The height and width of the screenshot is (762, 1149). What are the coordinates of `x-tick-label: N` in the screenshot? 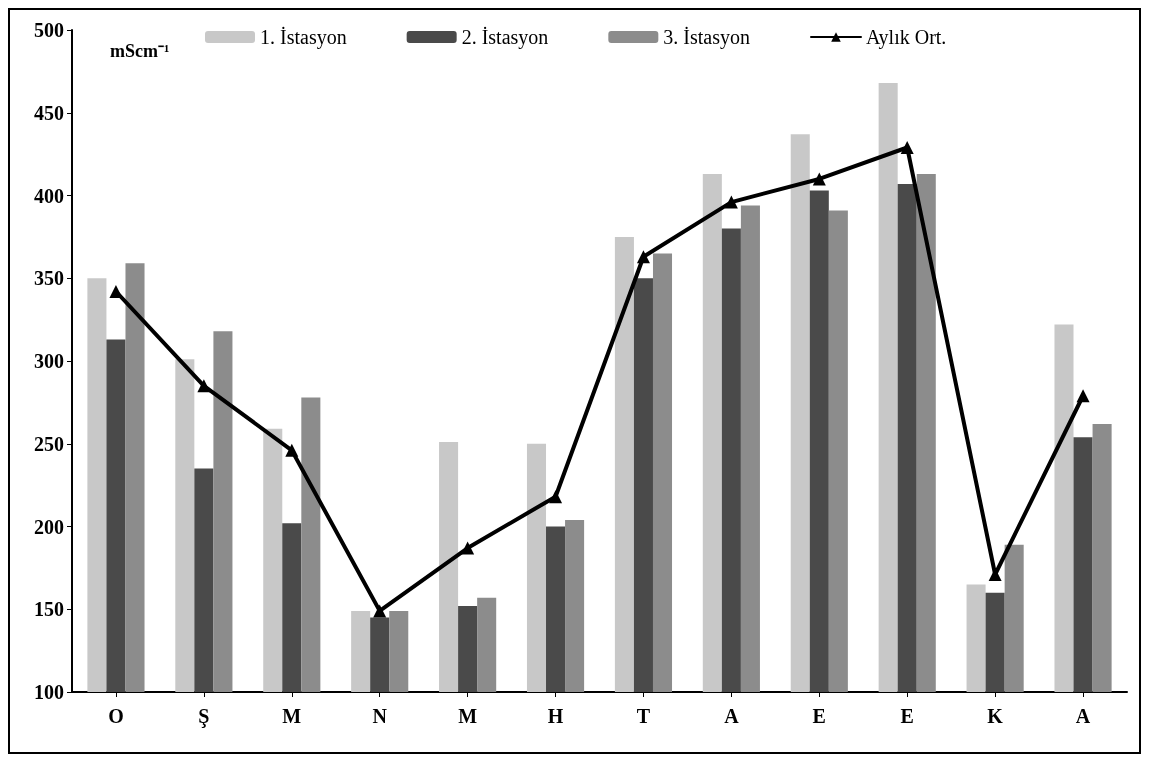 It's located at (380, 716).